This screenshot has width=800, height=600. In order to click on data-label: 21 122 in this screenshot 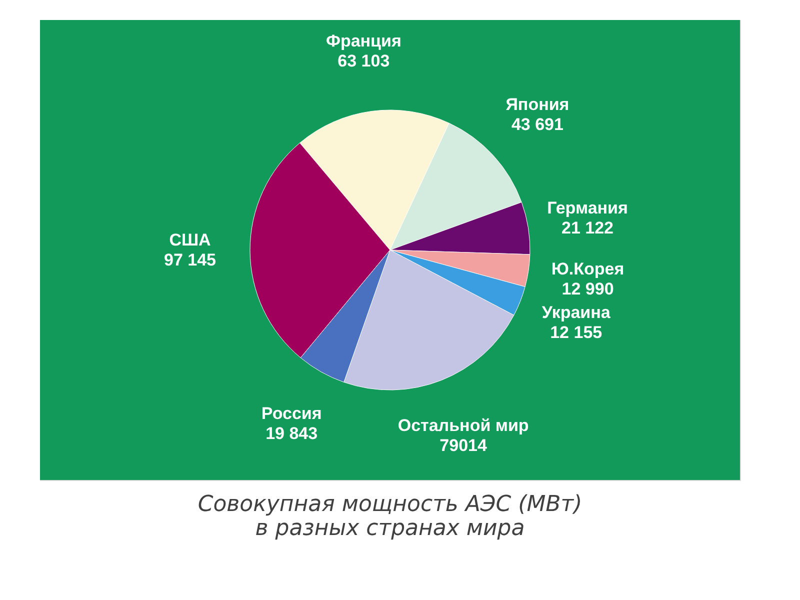, I will do `click(587, 228)`.